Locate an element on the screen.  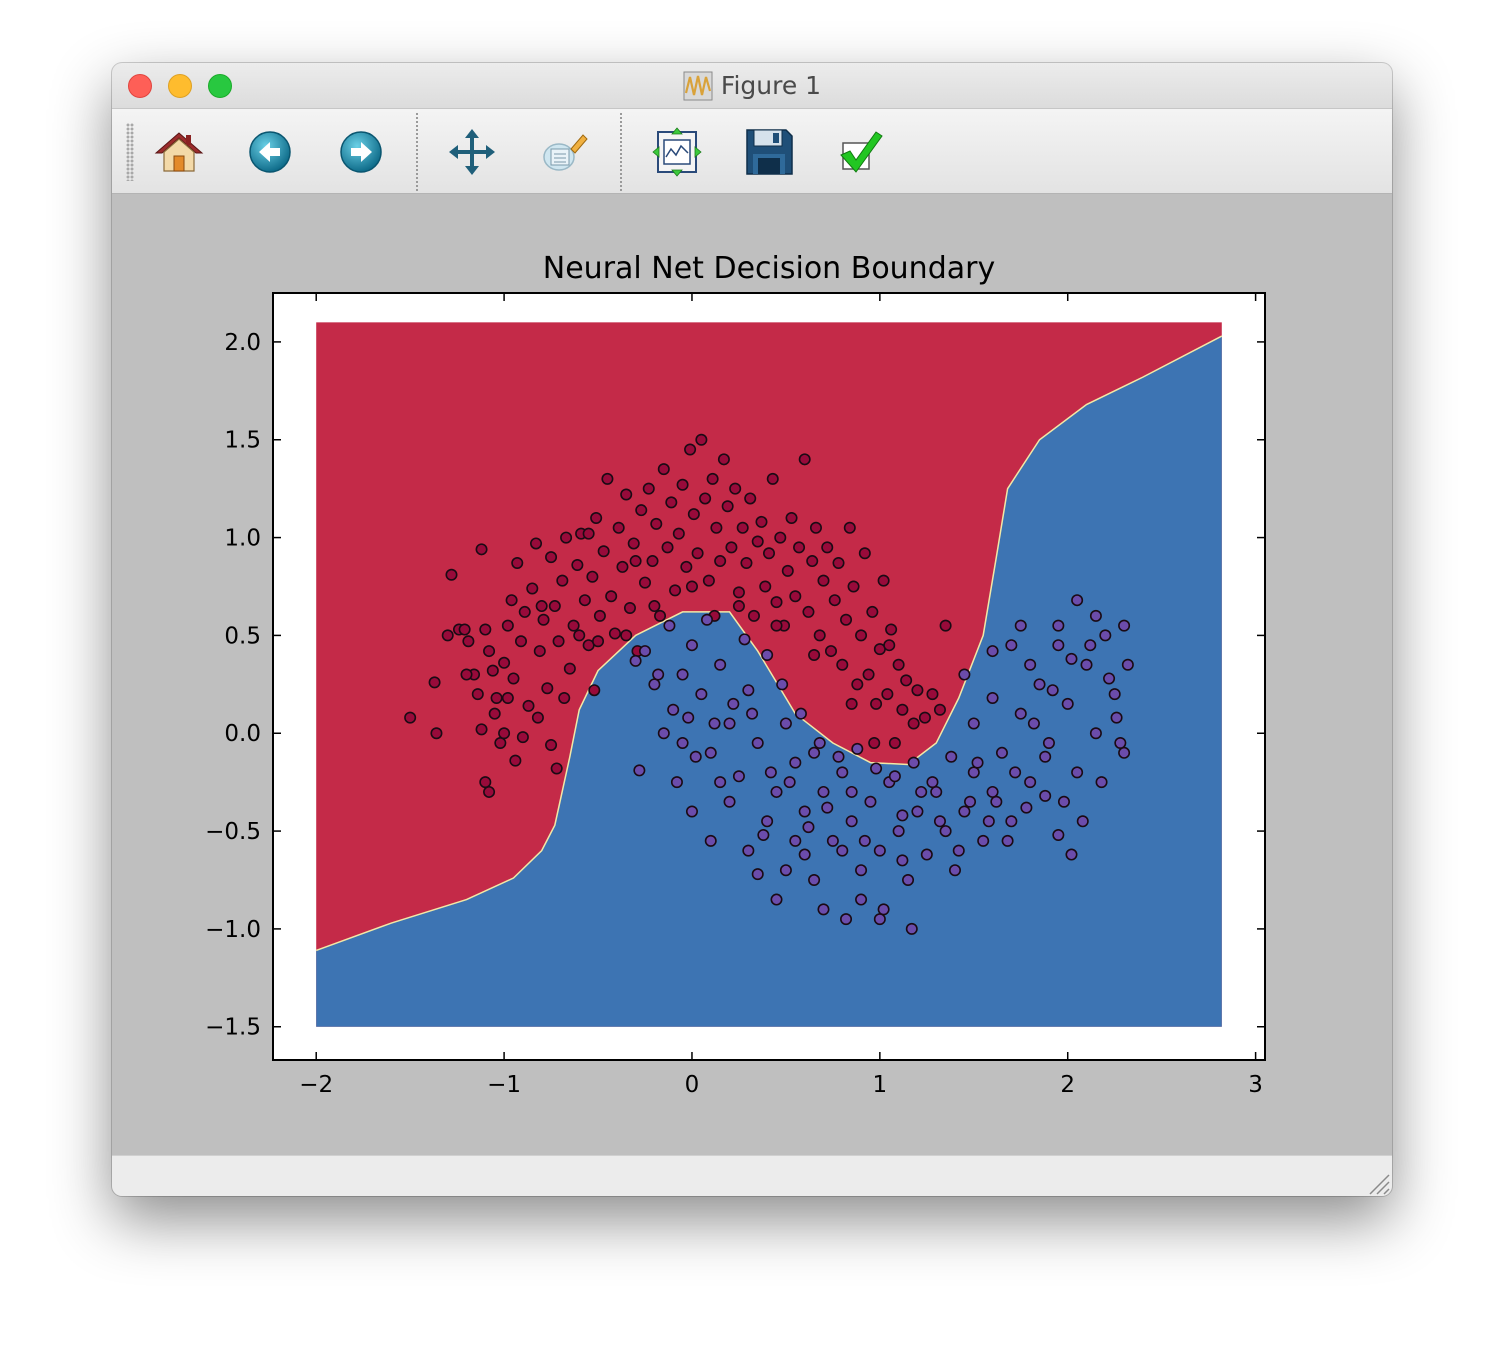
zoom-button is located at coordinates (564, 152).